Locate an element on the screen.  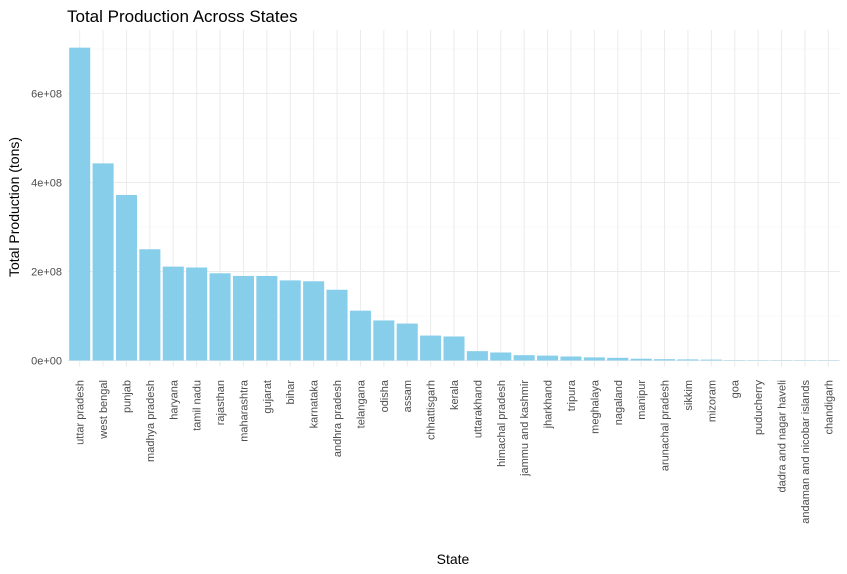
x-tick-label: chhattisgarh is located at coordinates (432, 410).